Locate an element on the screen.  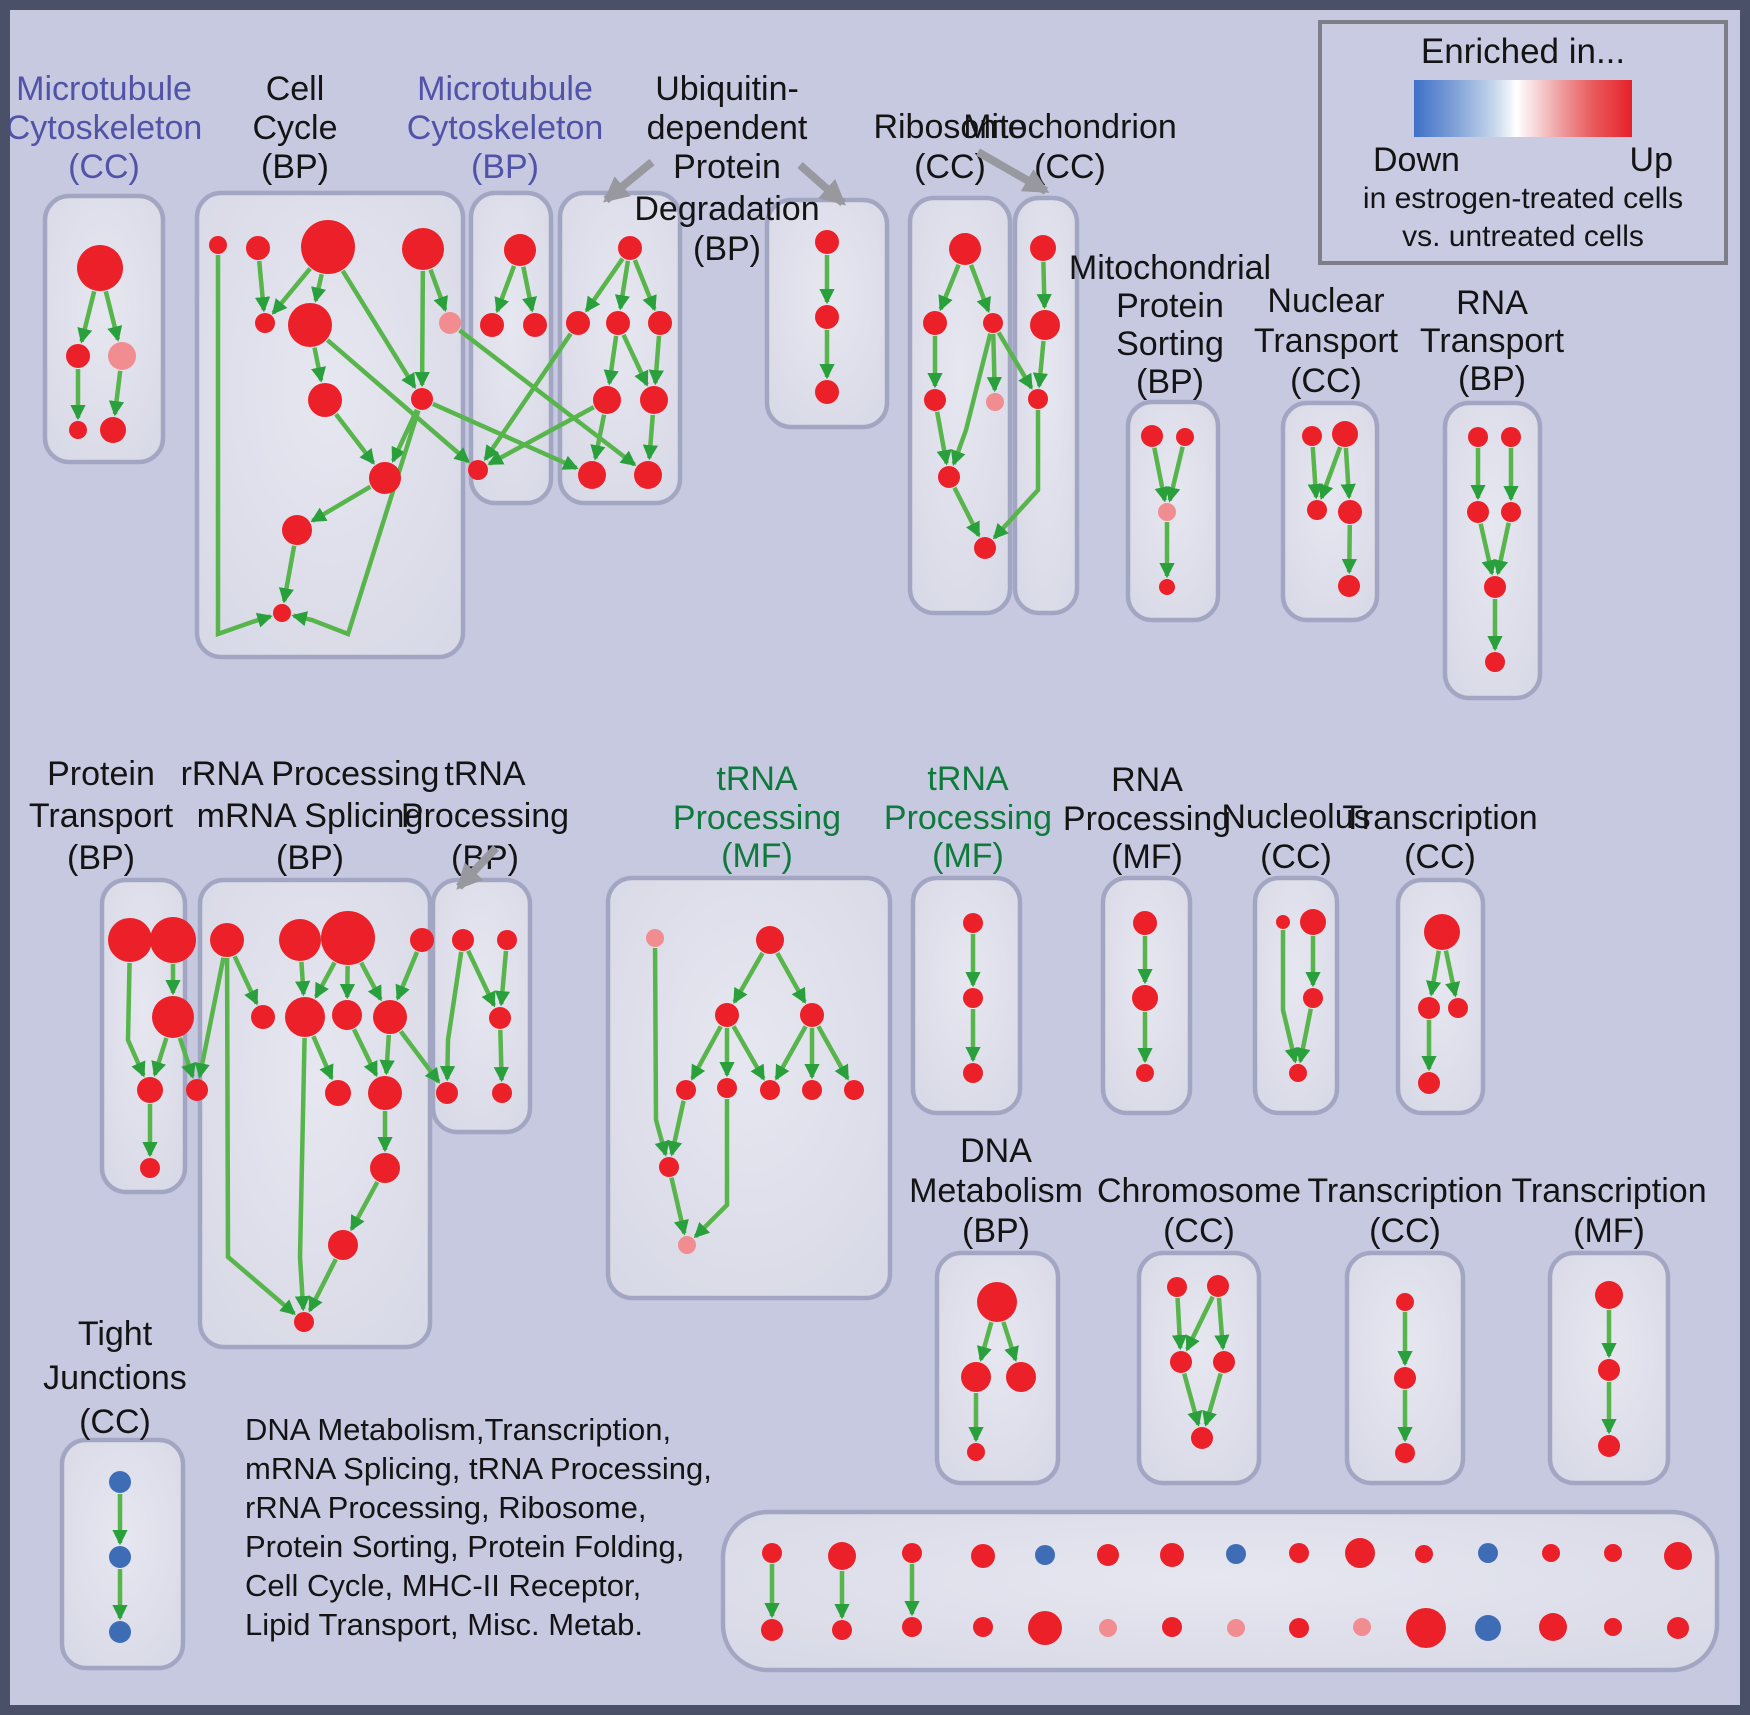
trna-processing-mf-large-label: Processing is located at coordinates (757, 818).